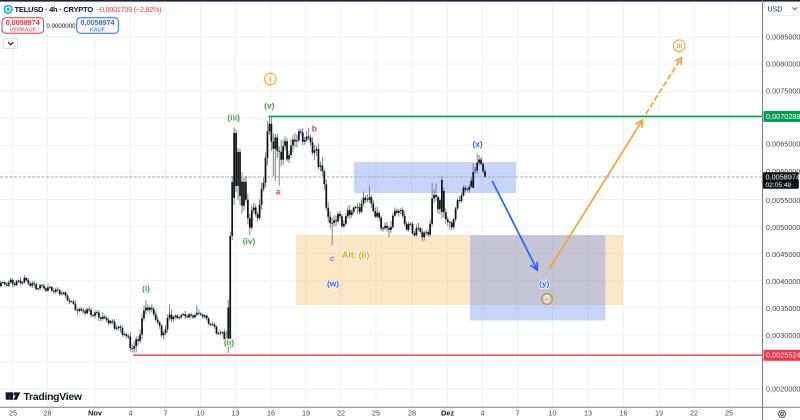 This screenshot has height=420, width=800. I want to click on svg-text: 0,0065000, so click(783, 144).